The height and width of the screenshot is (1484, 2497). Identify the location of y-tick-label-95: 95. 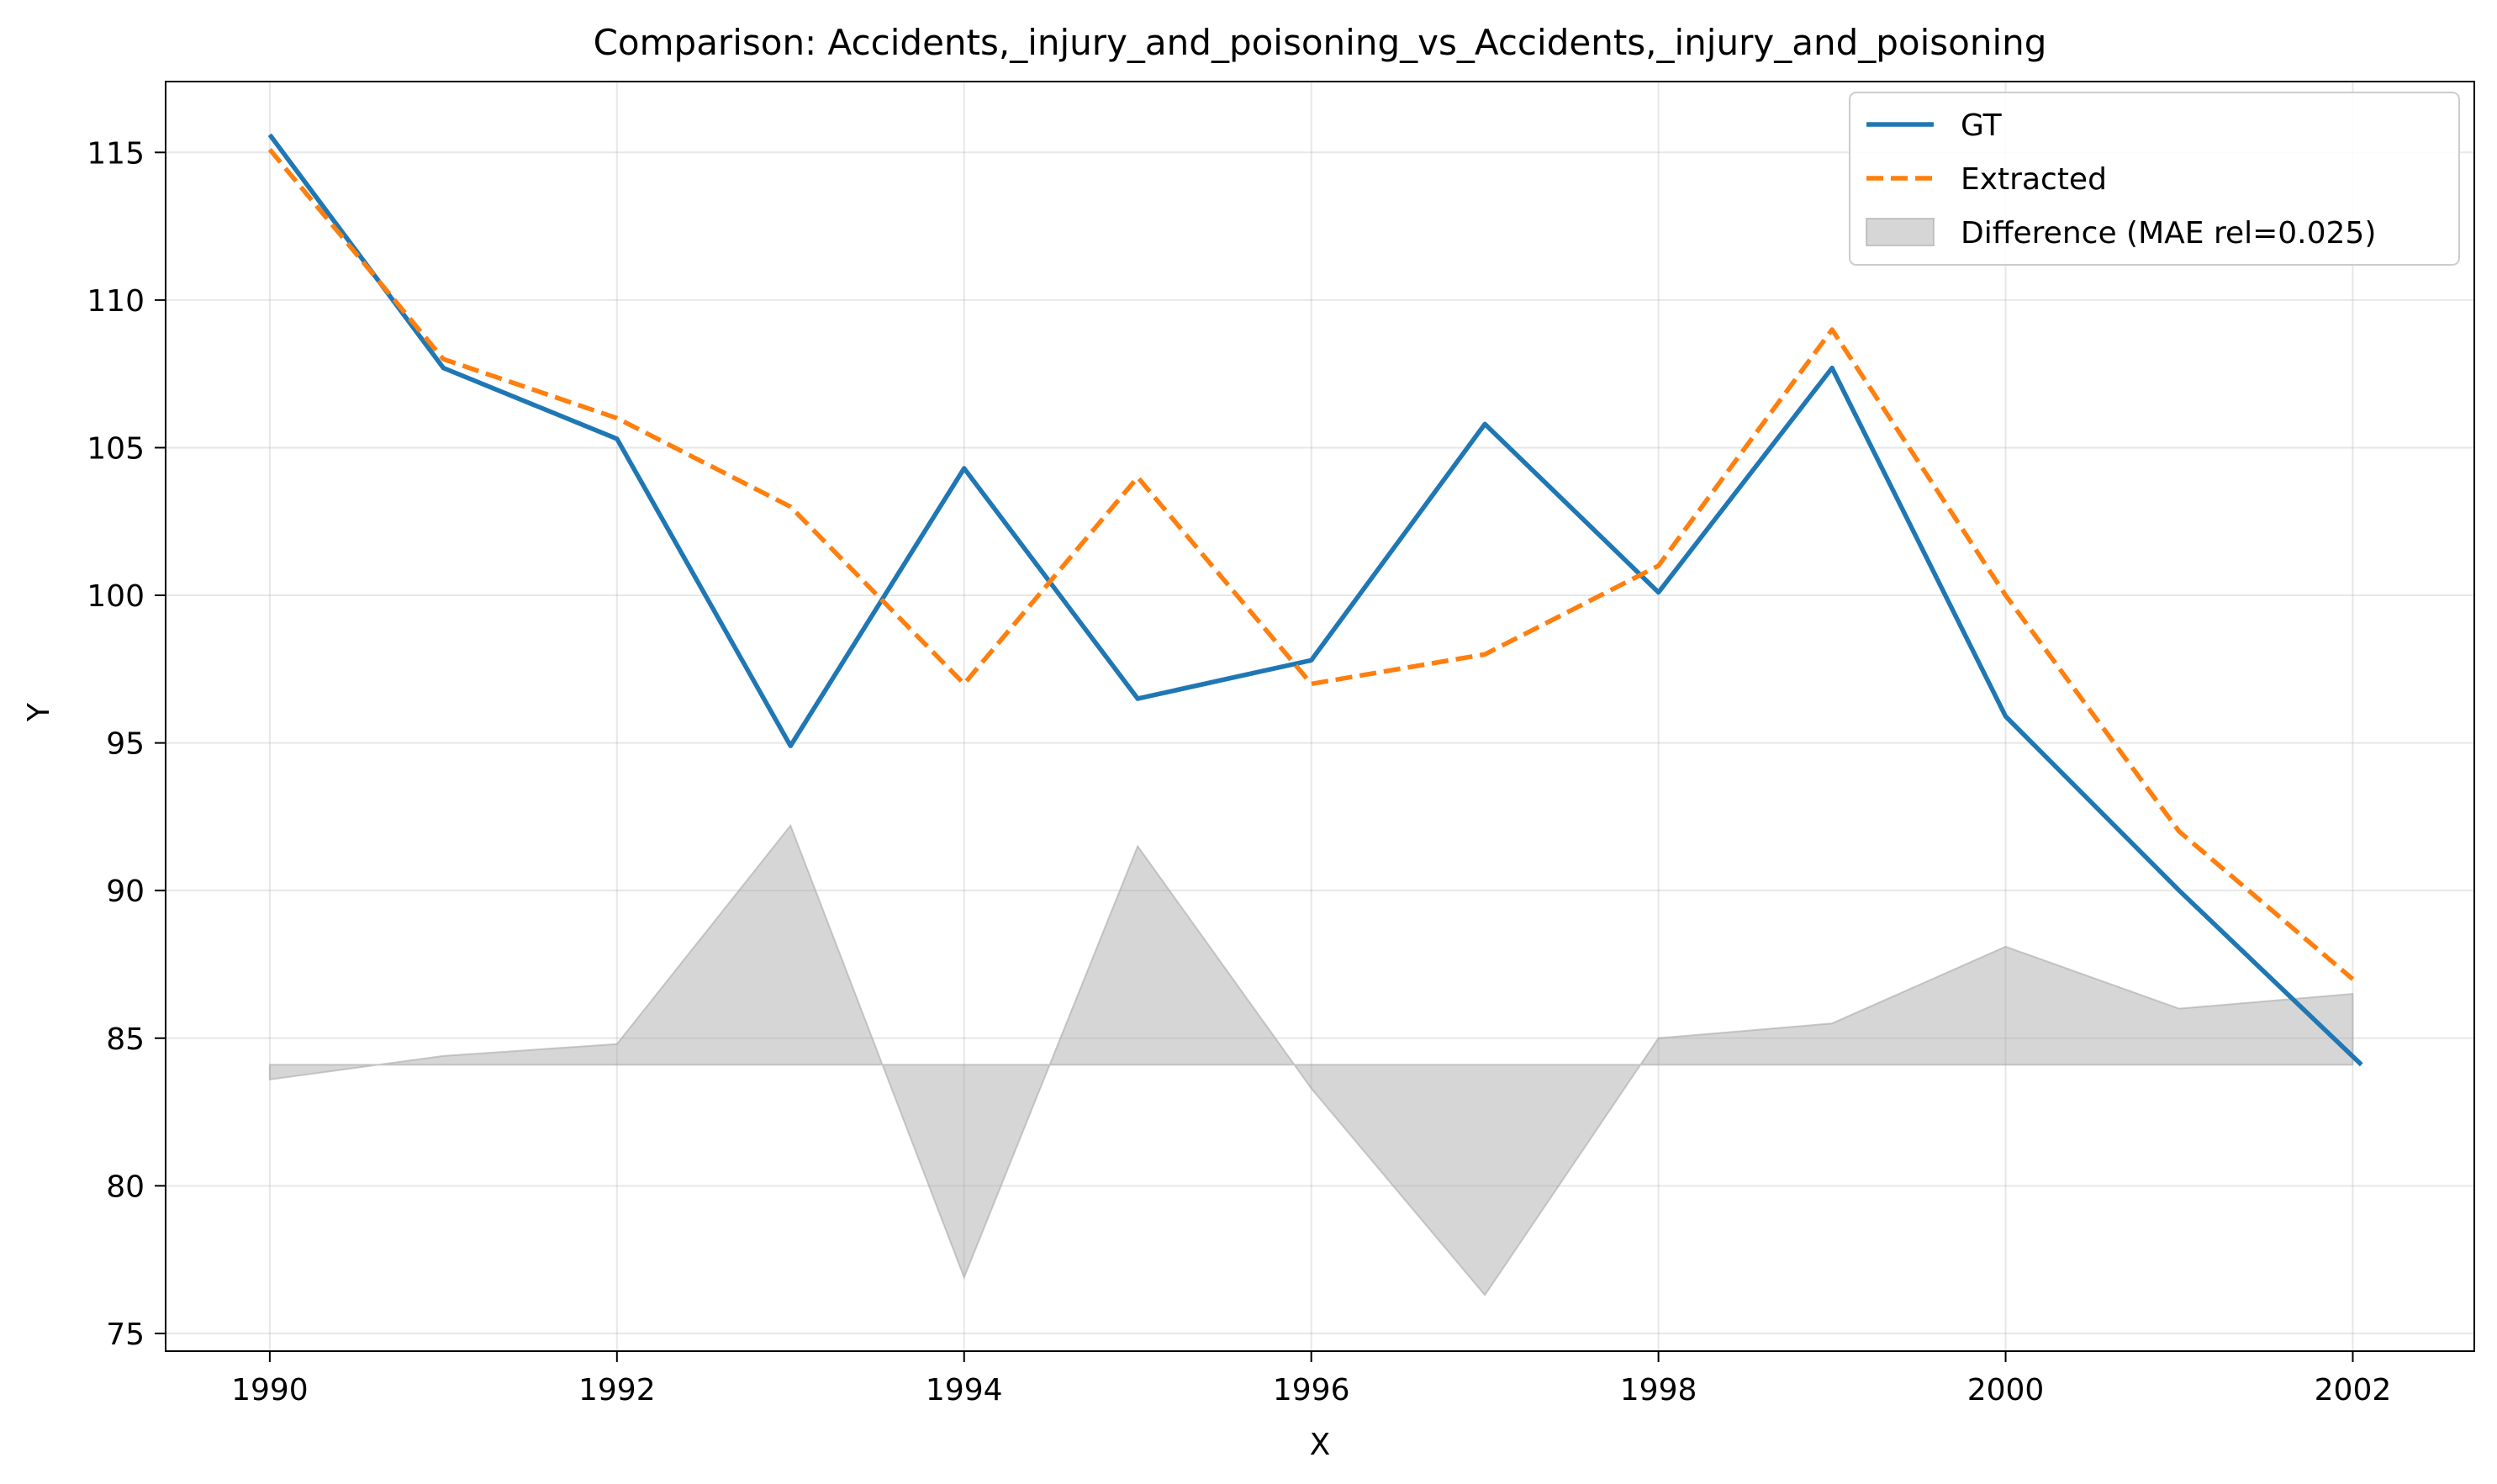
(125, 744).